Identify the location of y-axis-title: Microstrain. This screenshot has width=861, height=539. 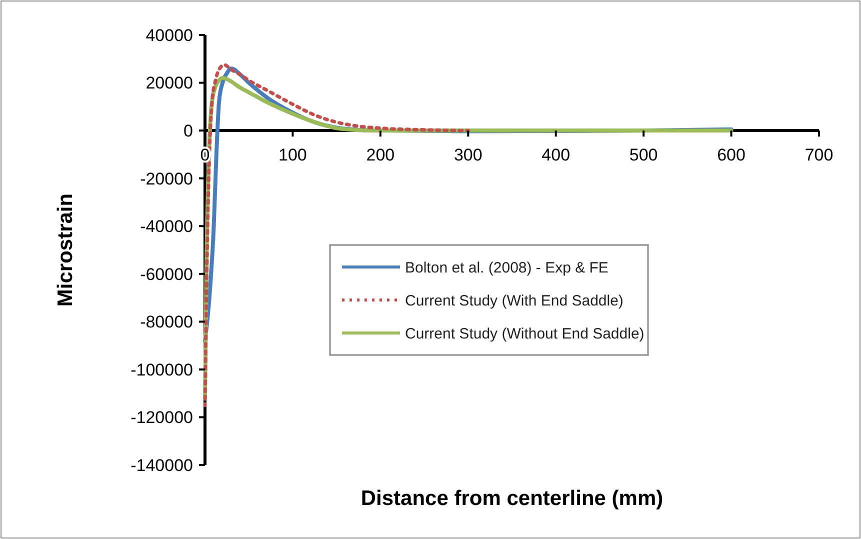
(65, 250).